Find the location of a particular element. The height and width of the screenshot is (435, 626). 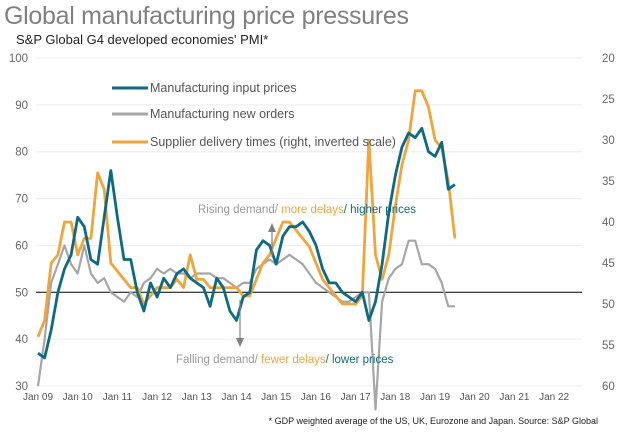

left-tick-label: 70 is located at coordinates (21, 200).